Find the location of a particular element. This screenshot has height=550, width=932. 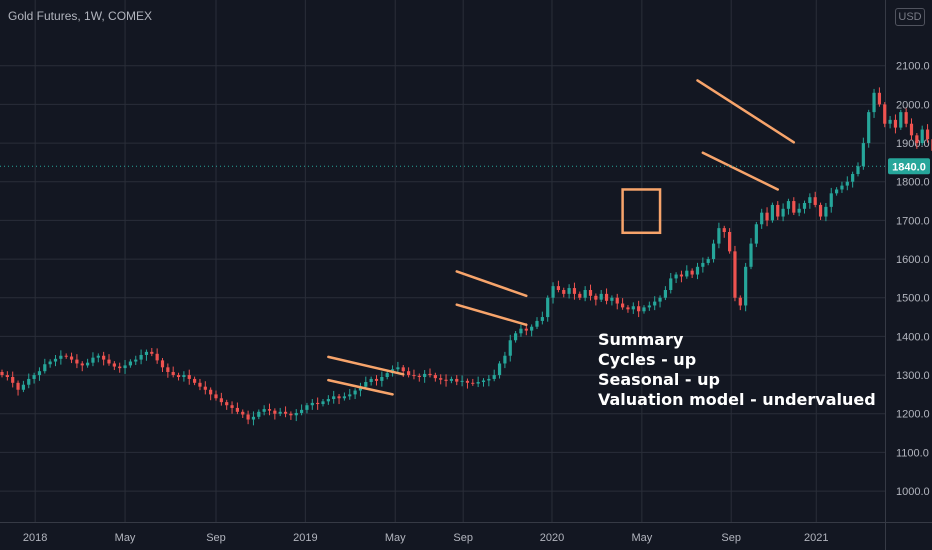

currency-badge: USD is located at coordinates (910, 17).